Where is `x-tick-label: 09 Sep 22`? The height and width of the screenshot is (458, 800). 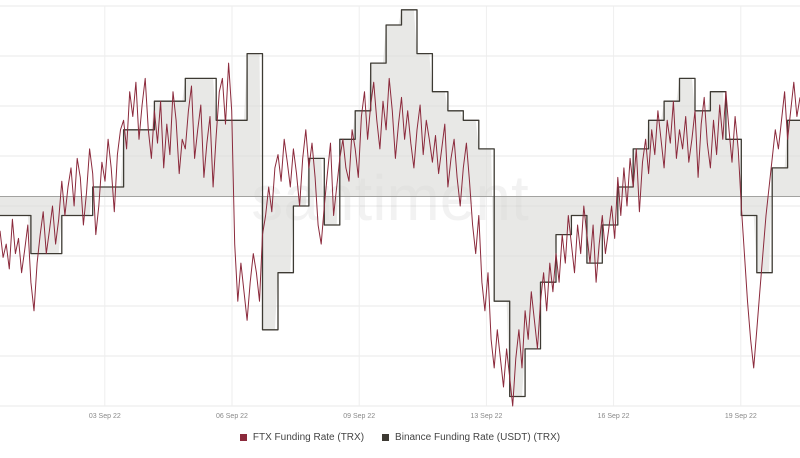
x-tick-label: 09 Sep 22 is located at coordinates (359, 416).